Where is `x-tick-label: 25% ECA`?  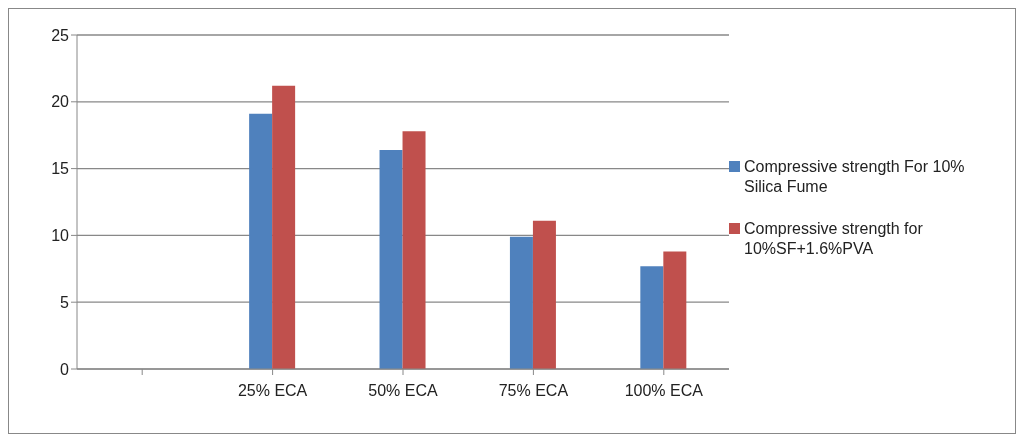 x-tick-label: 25% ECA is located at coordinates (272, 391).